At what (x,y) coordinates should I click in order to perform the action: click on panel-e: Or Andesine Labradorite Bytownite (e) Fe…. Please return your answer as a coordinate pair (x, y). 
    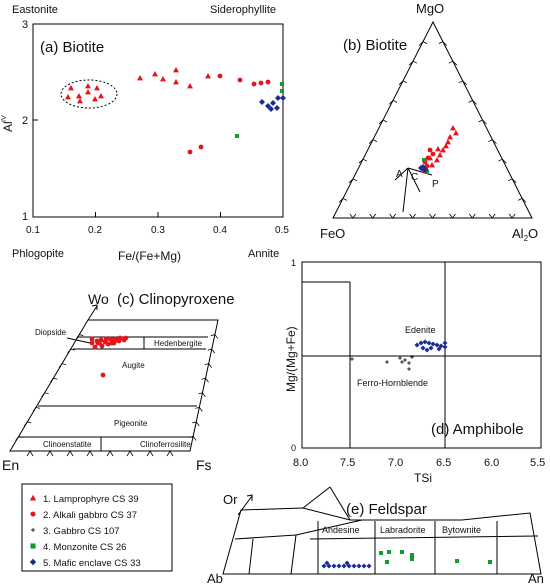
    Looking at the image, I should click on (375, 536).